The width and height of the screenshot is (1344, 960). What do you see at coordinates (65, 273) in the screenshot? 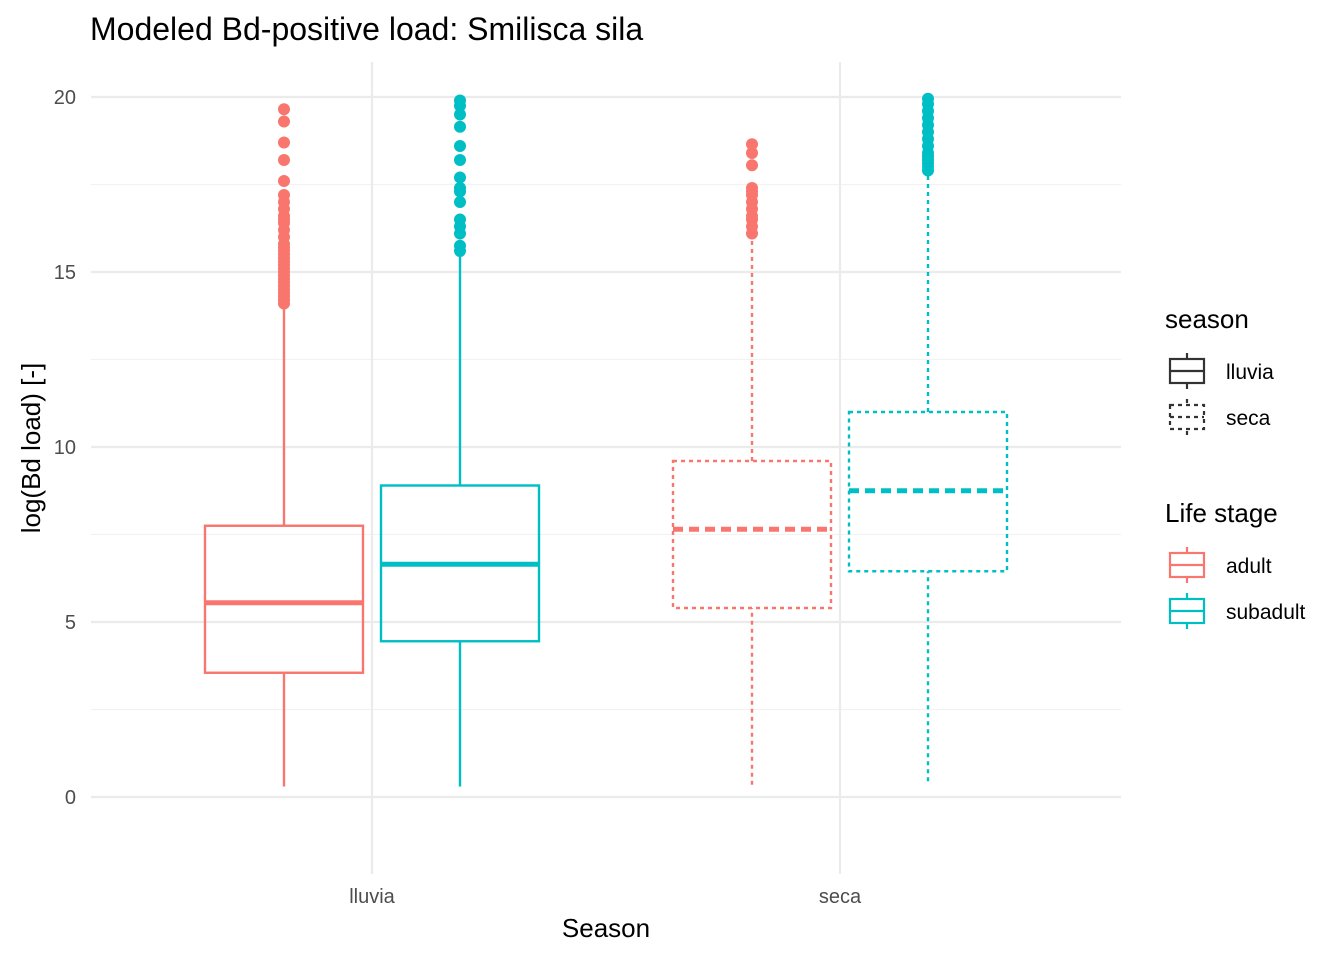
I see `y-tick-label: 15` at bounding box center [65, 273].